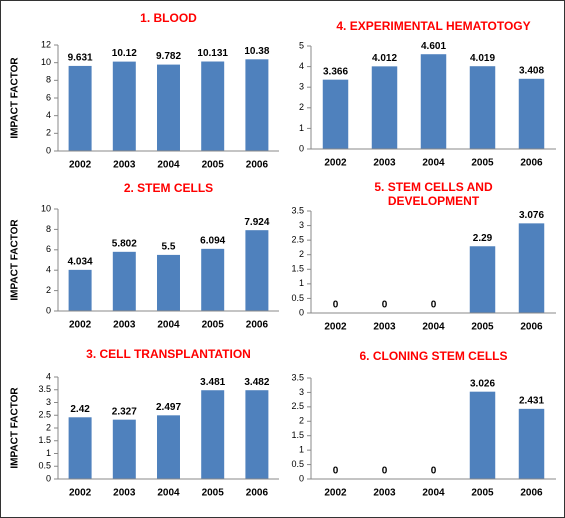  What do you see at coordinates (256, 222) in the screenshot?
I see `value-label: 7.924` at bounding box center [256, 222].